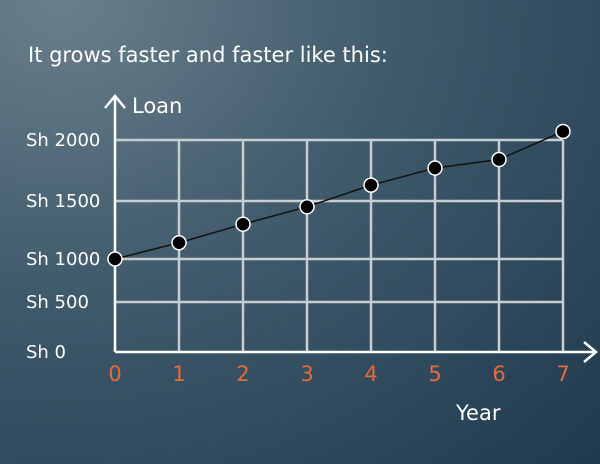 The width and height of the screenshot is (600, 464). Describe the element at coordinates (46, 352) in the screenshot. I see `y-tick-label: Sh 0` at that location.